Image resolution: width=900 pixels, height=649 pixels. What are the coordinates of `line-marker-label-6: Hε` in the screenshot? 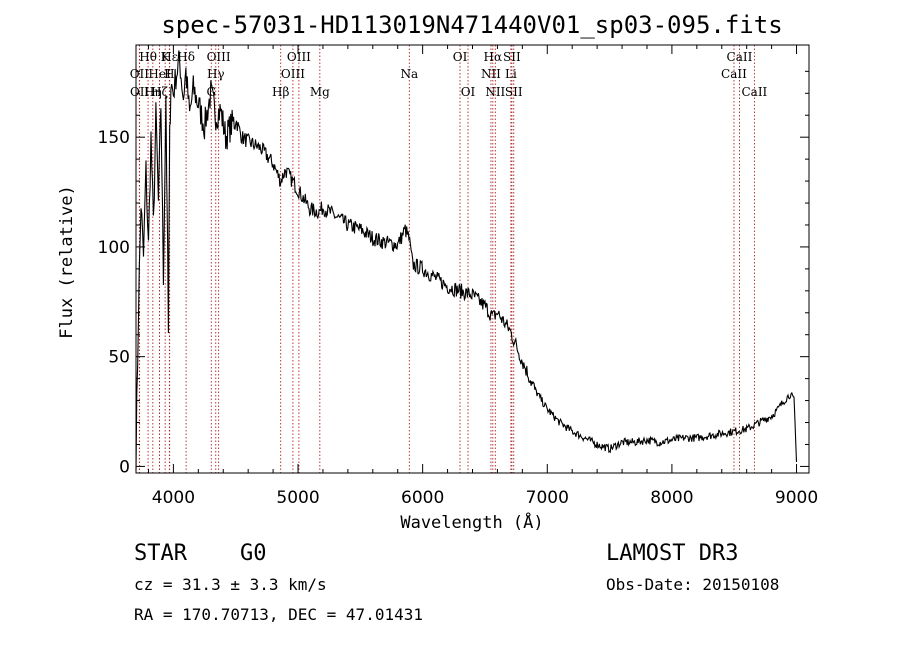 It's located at (169, 57).